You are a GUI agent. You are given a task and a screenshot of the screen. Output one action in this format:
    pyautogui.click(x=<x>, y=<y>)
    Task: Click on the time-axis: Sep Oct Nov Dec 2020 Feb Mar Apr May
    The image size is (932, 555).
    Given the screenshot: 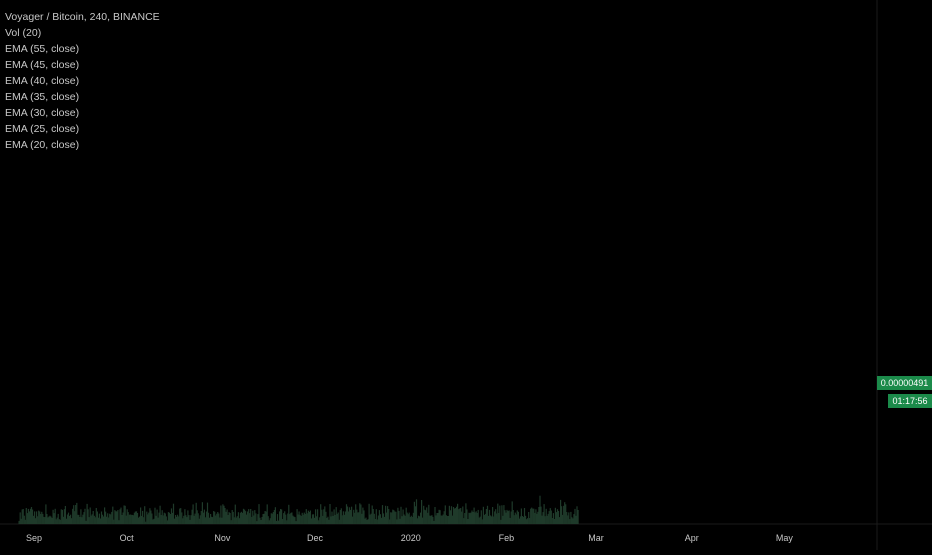 What is the action you would take?
    pyautogui.click(x=409, y=538)
    